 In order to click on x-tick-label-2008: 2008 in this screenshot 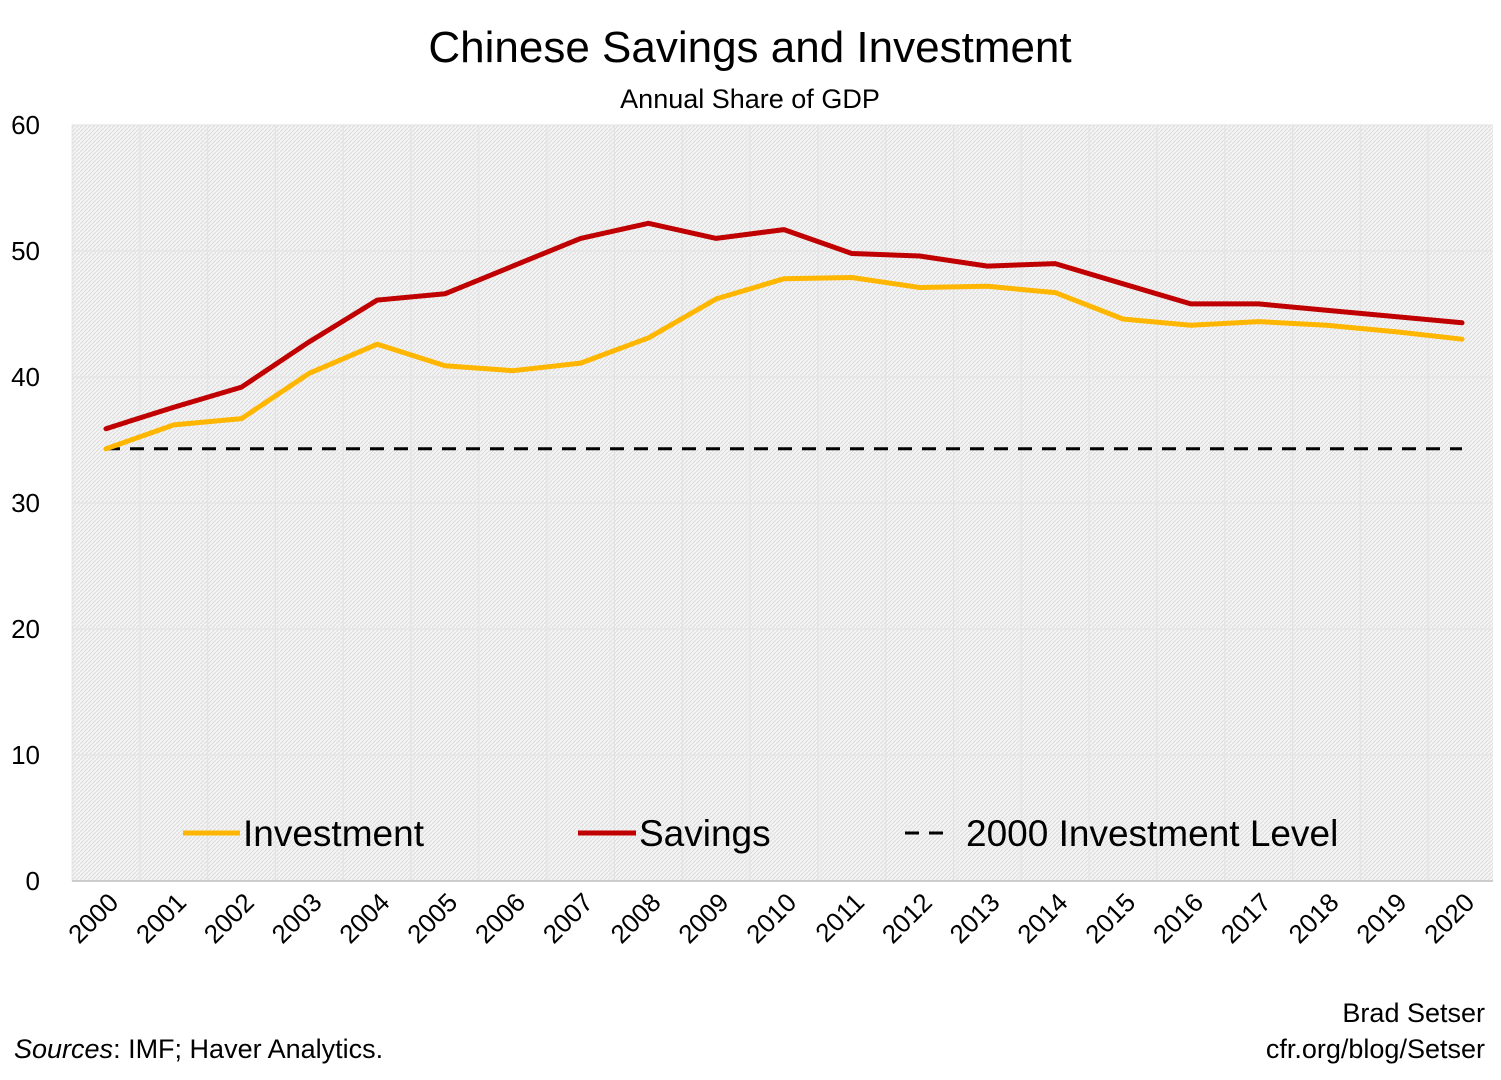, I will do `click(636, 918)`.